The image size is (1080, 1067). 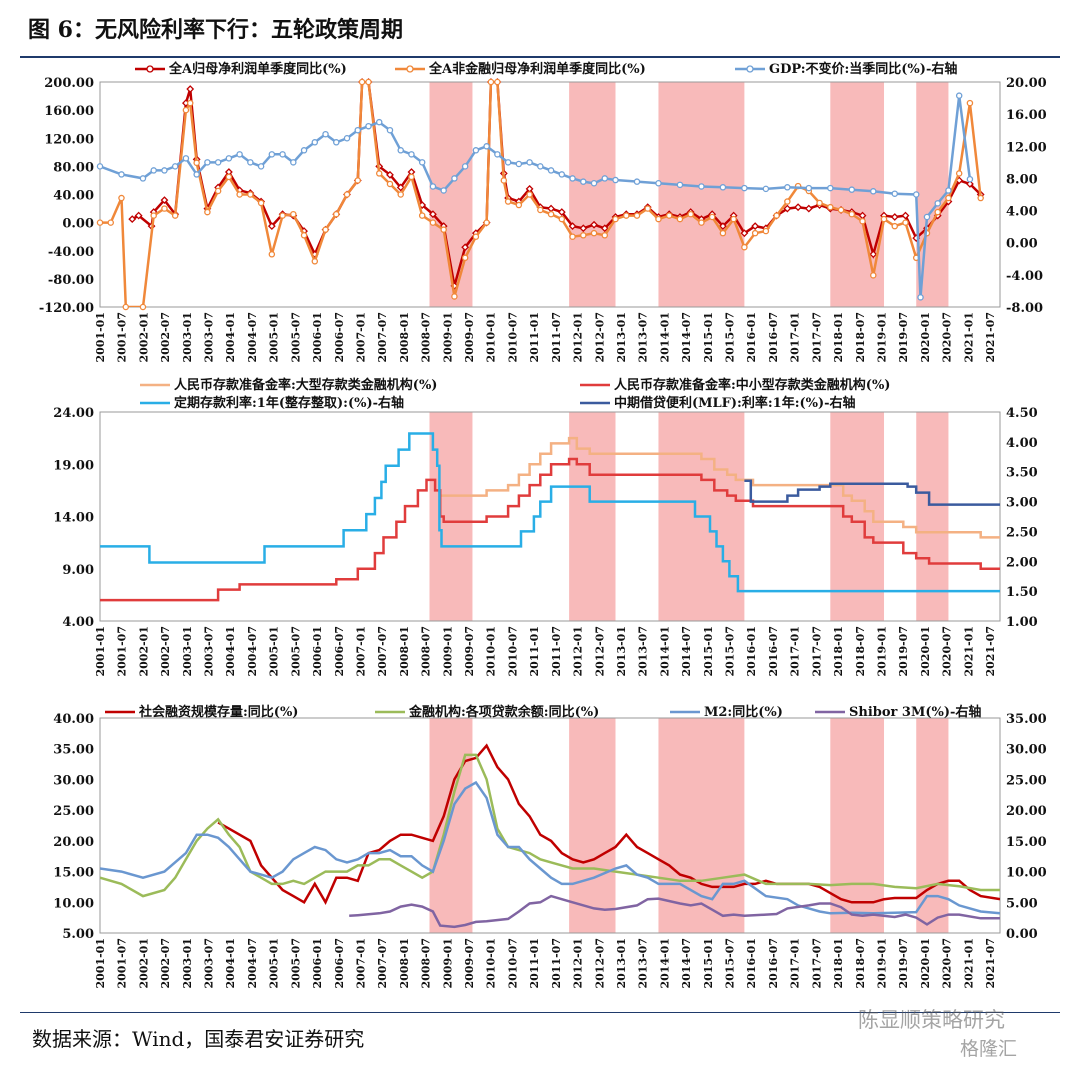 I want to click on x-tick-label: 2011-01, so click(x=534, y=337).